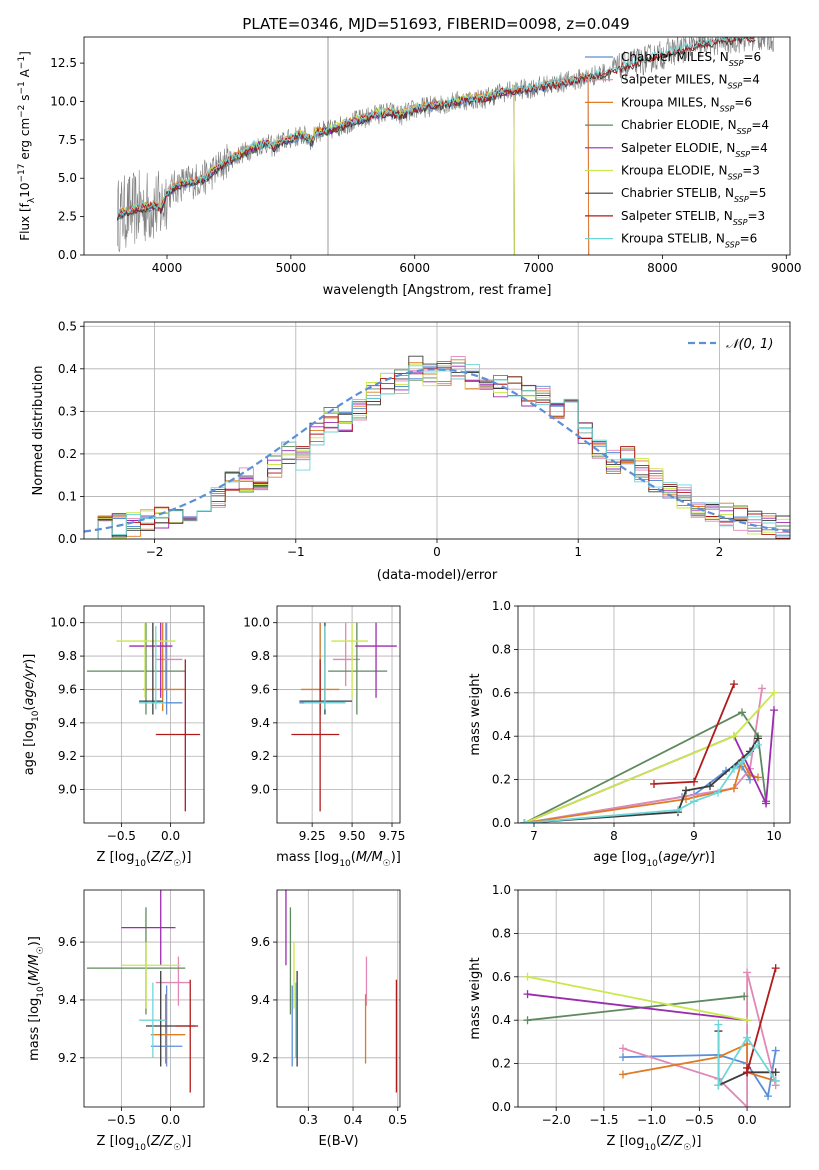 The image size is (819, 1170). I want to click on label-part: 10, so click(36, 716).